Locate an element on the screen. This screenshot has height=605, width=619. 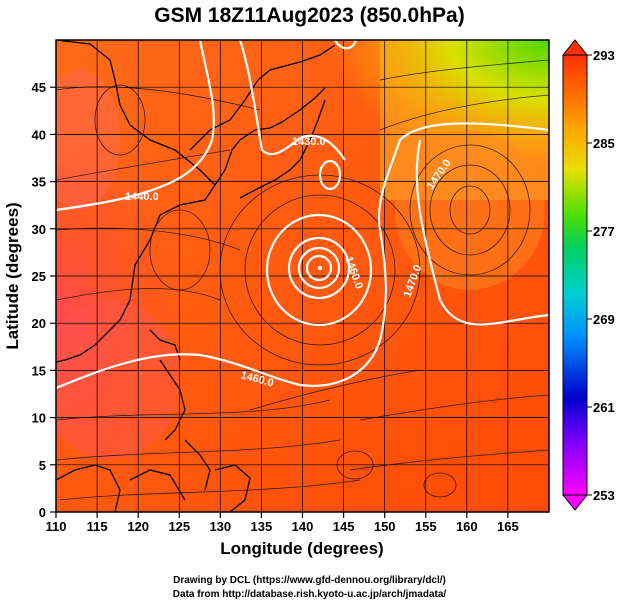
x-tick-label: 115 is located at coordinates (97, 526).